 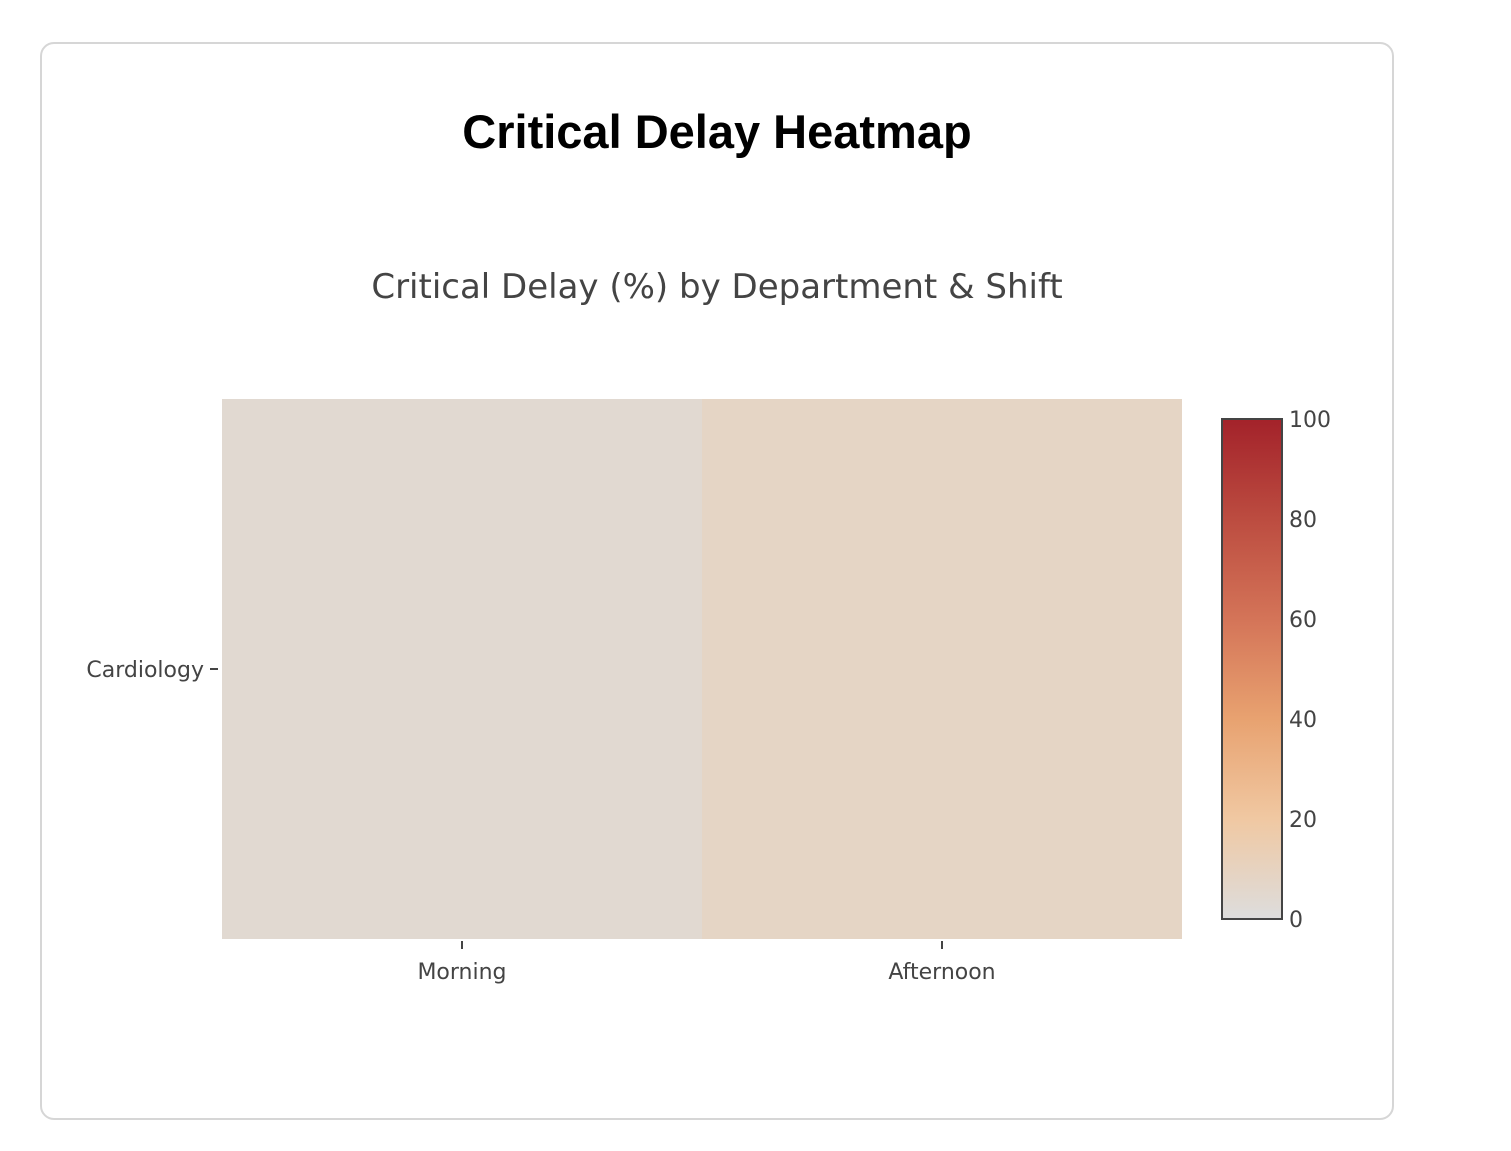 I want to click on colorbar-tick-label: 100, so click(x=1310, y=420).